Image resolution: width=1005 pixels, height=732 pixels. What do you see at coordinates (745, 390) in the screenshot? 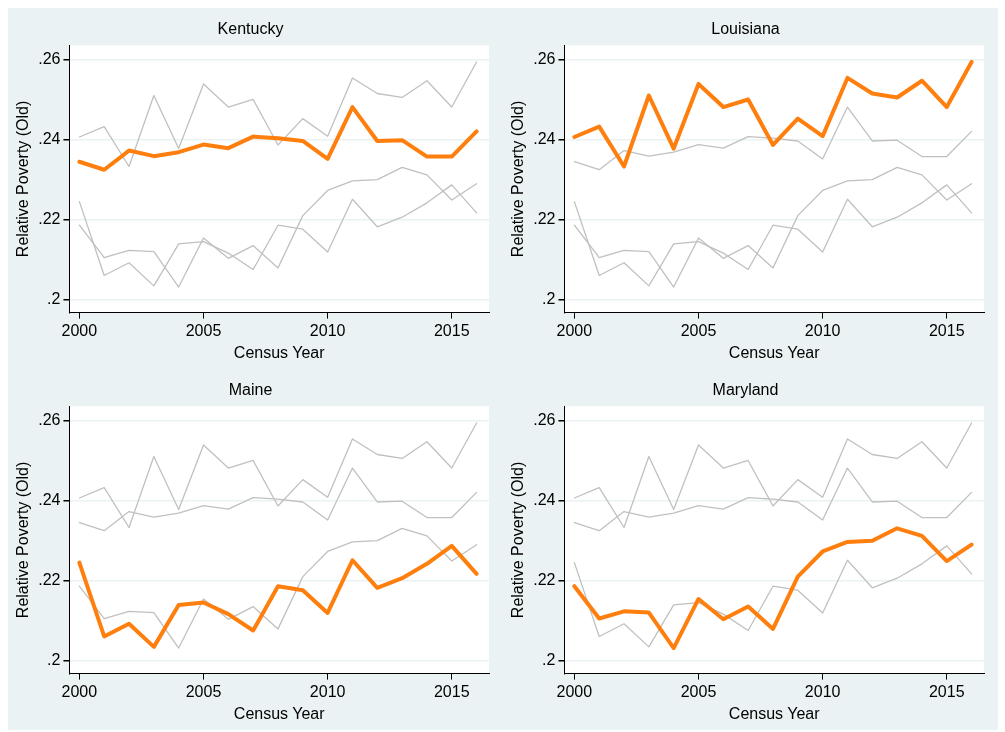
I see `chart-title: Maryland` at bounding box center [745, 390].